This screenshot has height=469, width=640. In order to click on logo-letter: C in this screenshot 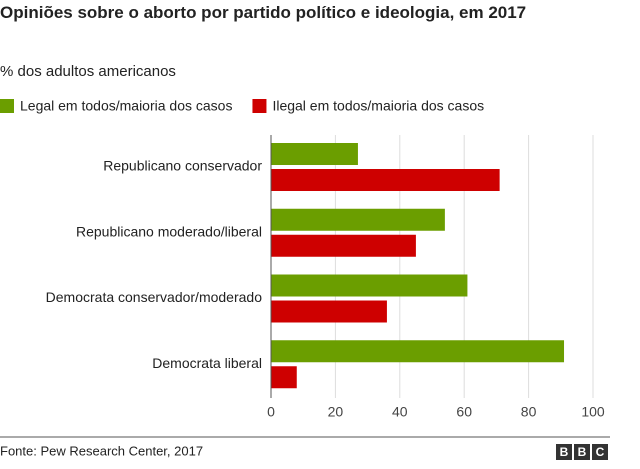, I will do `click(600, 452)`.